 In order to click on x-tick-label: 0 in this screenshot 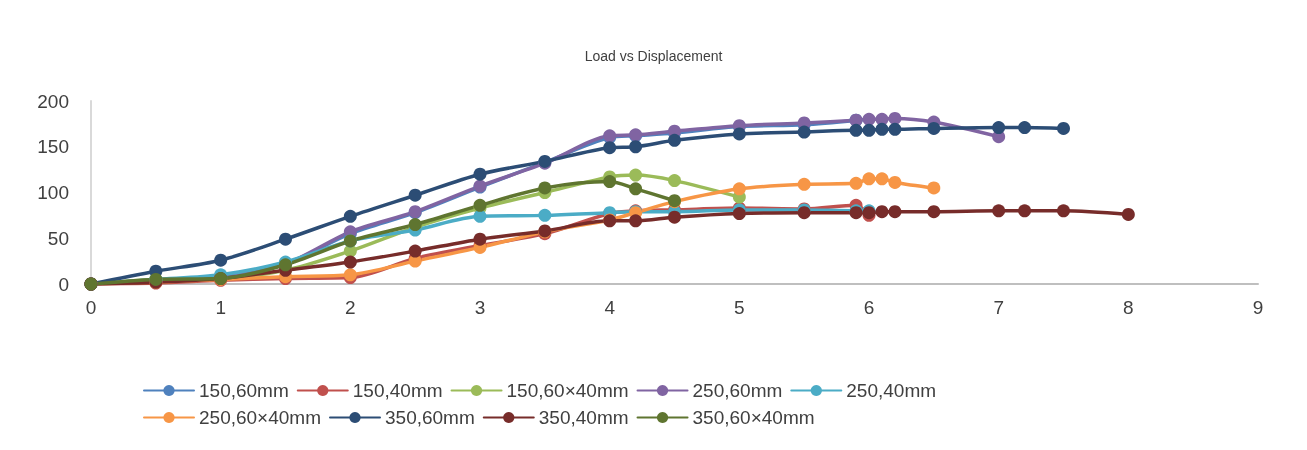, I will do `click(91, 307)`.